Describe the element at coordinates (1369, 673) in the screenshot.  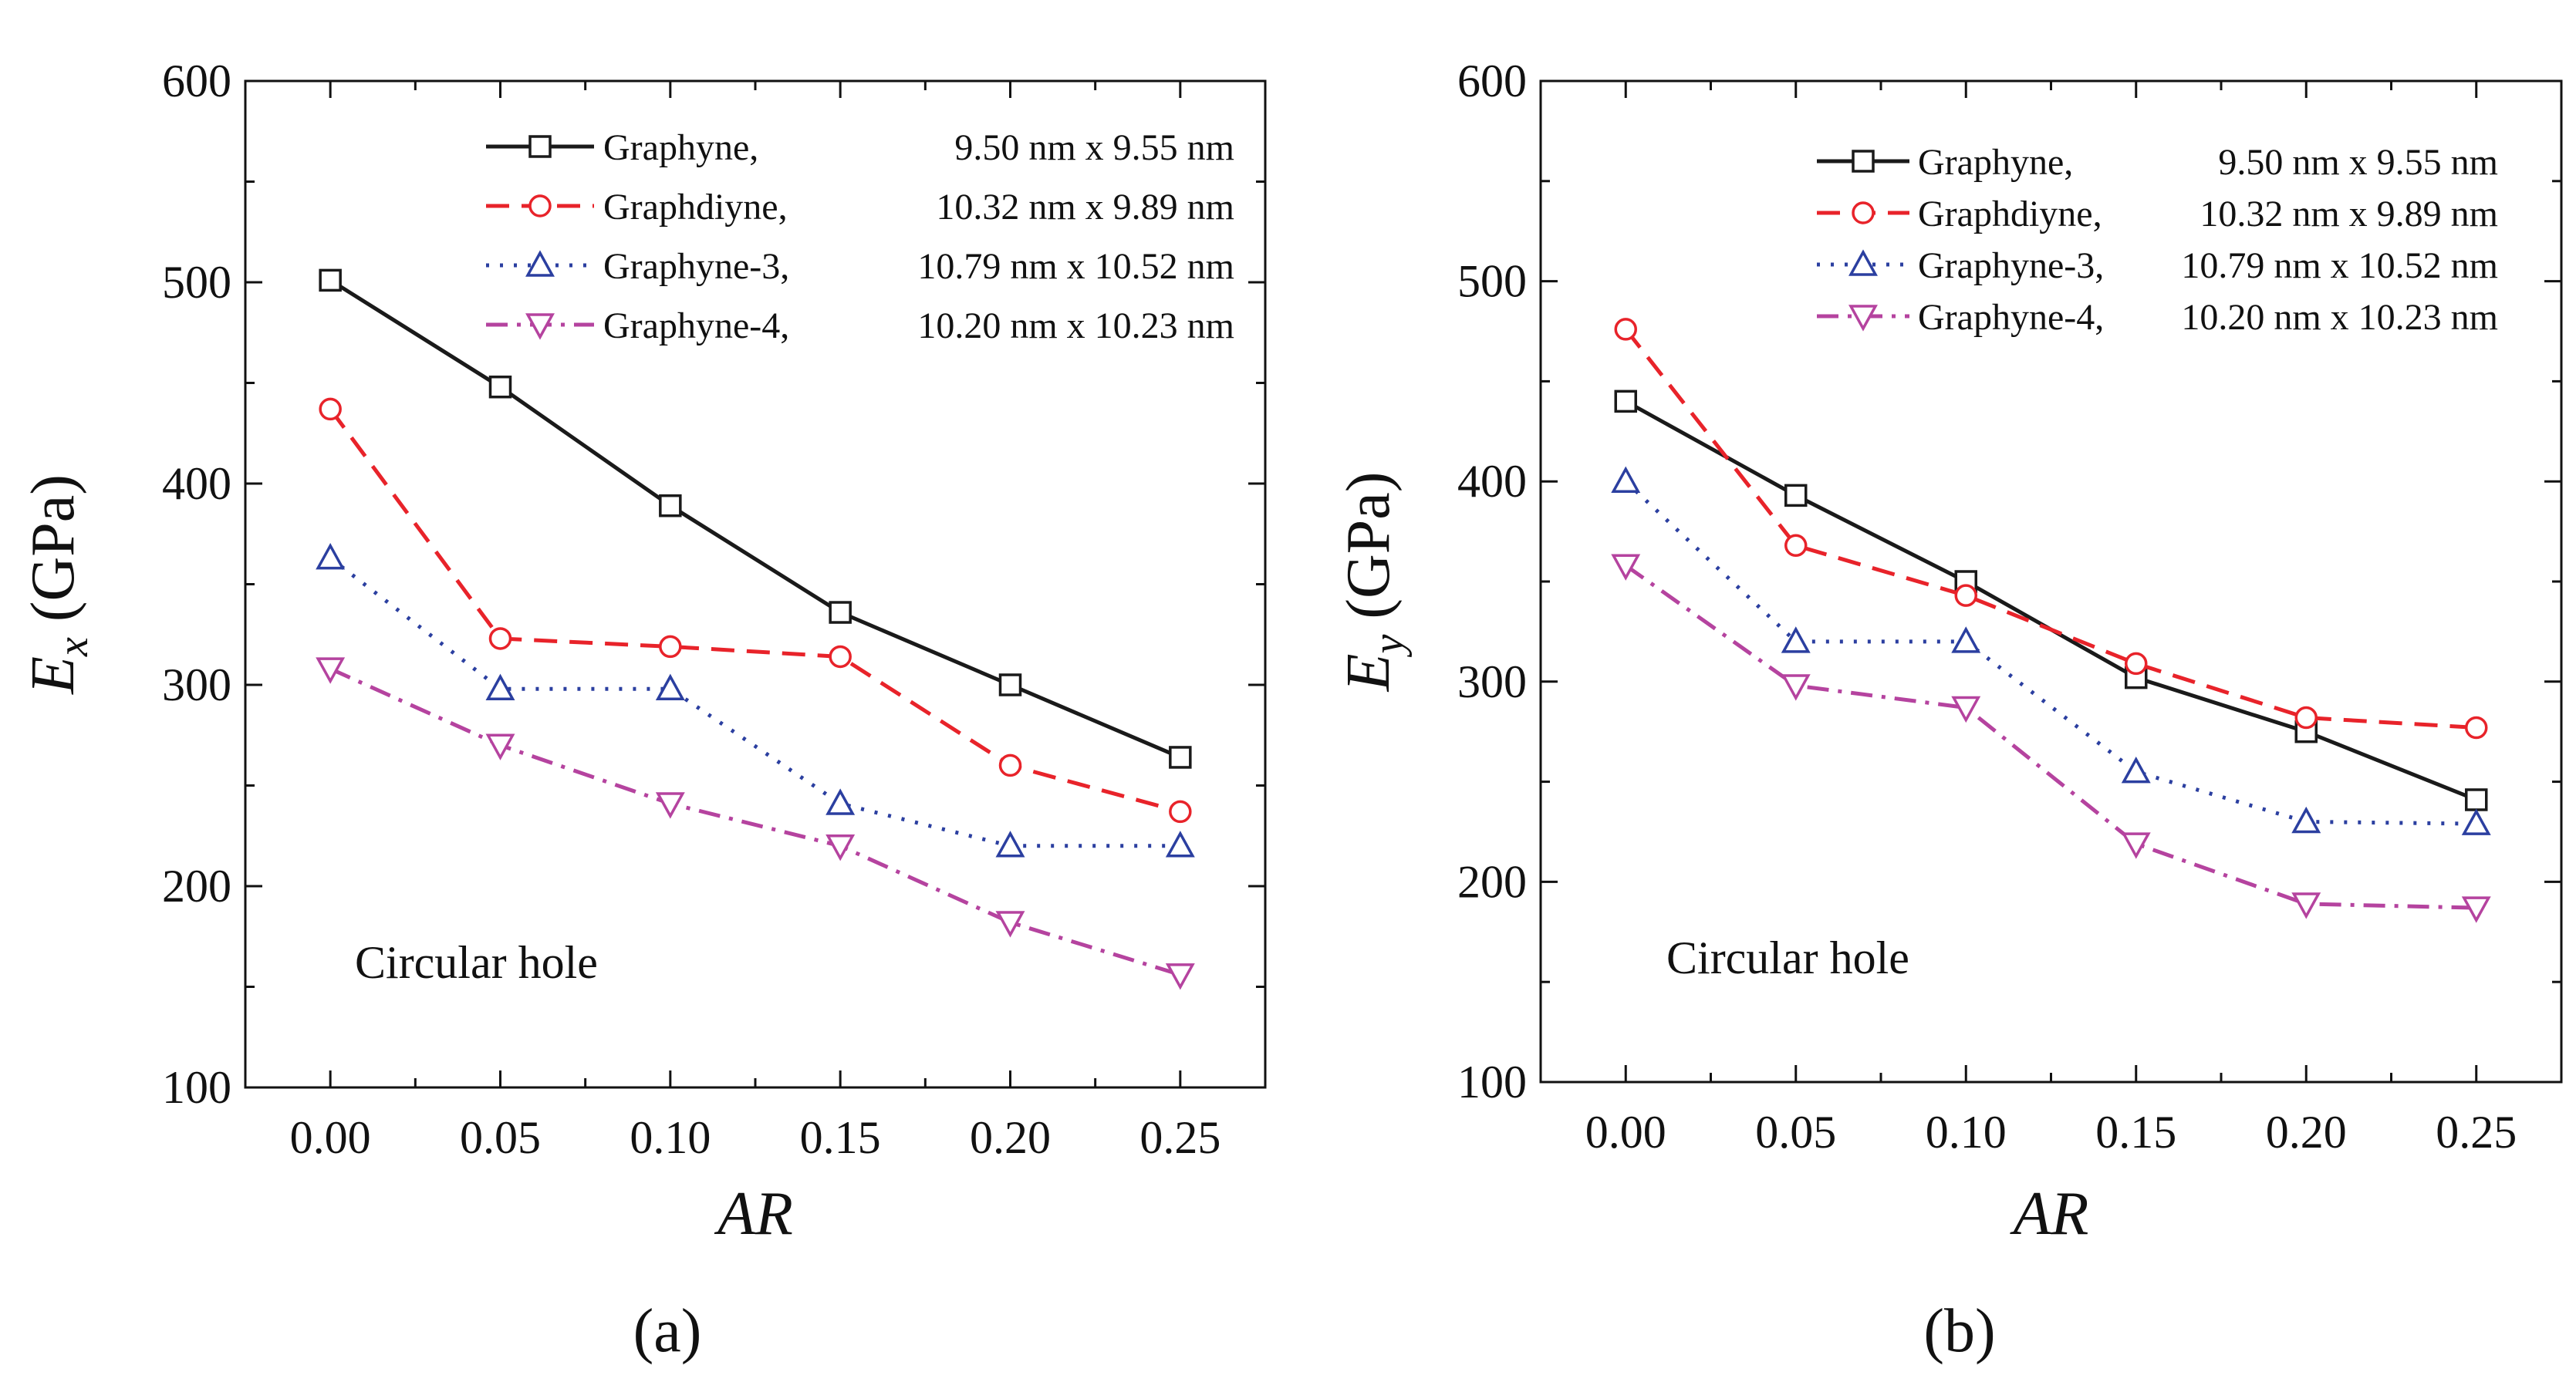
I see `y-axis-symbol: E` at that location.